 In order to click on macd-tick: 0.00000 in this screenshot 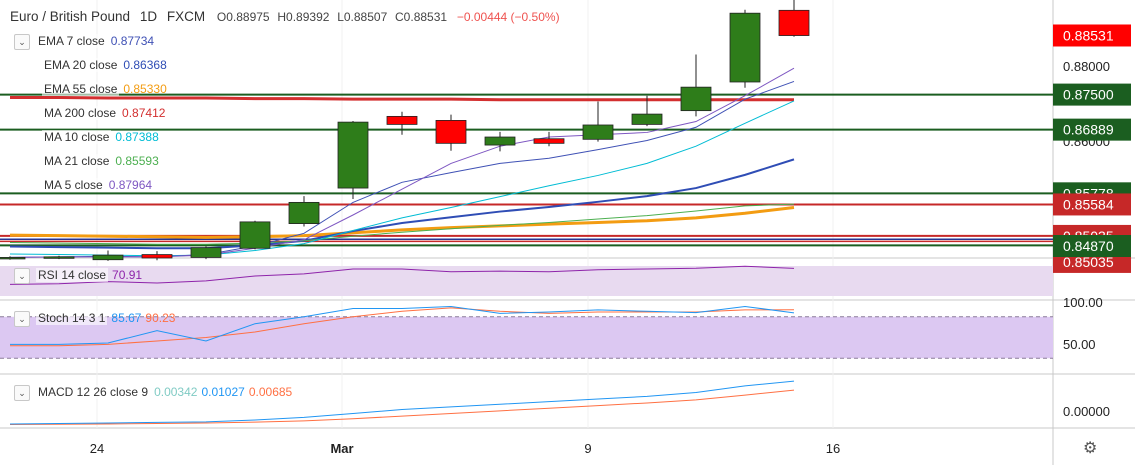, I will do `click(1086, 411)`.